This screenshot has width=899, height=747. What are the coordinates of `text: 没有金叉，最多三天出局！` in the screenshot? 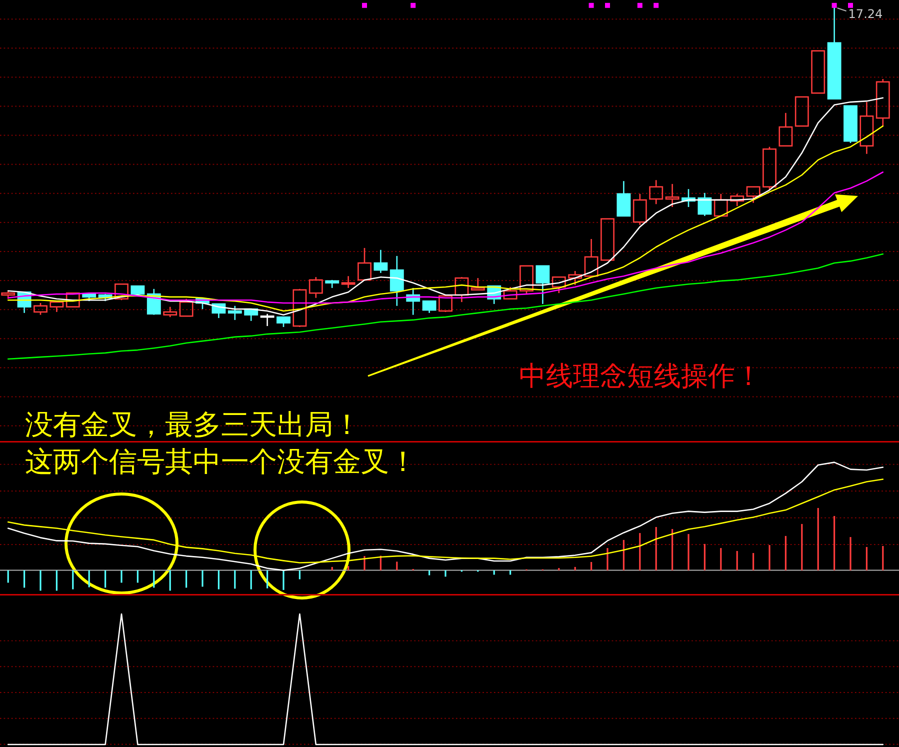 It's located at (193, 424).